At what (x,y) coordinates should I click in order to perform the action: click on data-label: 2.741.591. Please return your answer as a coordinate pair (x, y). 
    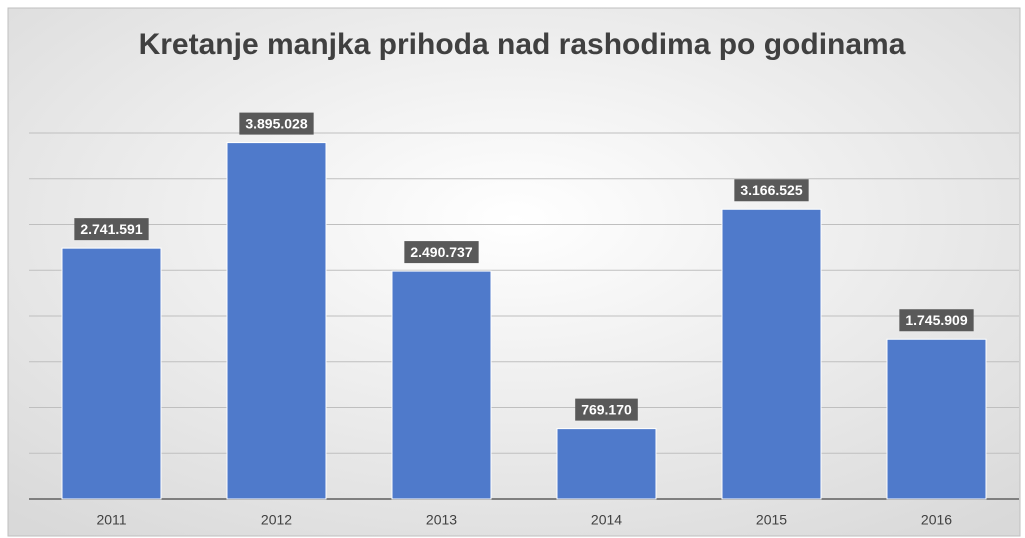
    Looking at the image, I should click on (111, 229).